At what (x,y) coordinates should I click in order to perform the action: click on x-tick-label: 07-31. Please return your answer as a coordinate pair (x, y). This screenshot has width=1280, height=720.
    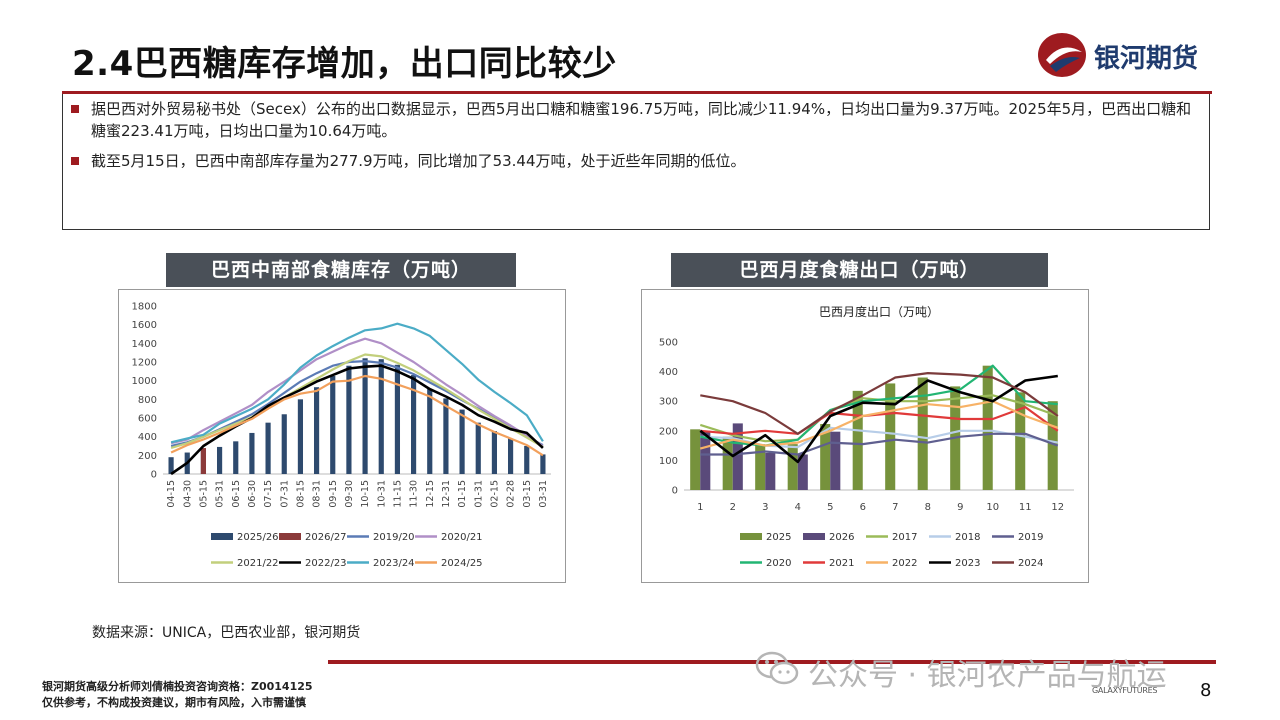
    Looking at the image, I should click on (284, 494).